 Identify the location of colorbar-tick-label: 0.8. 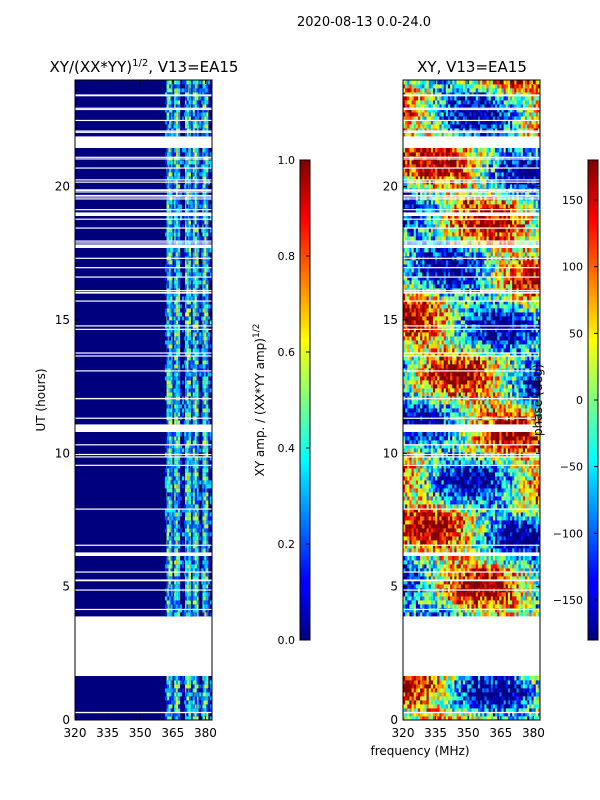
(287, 256).